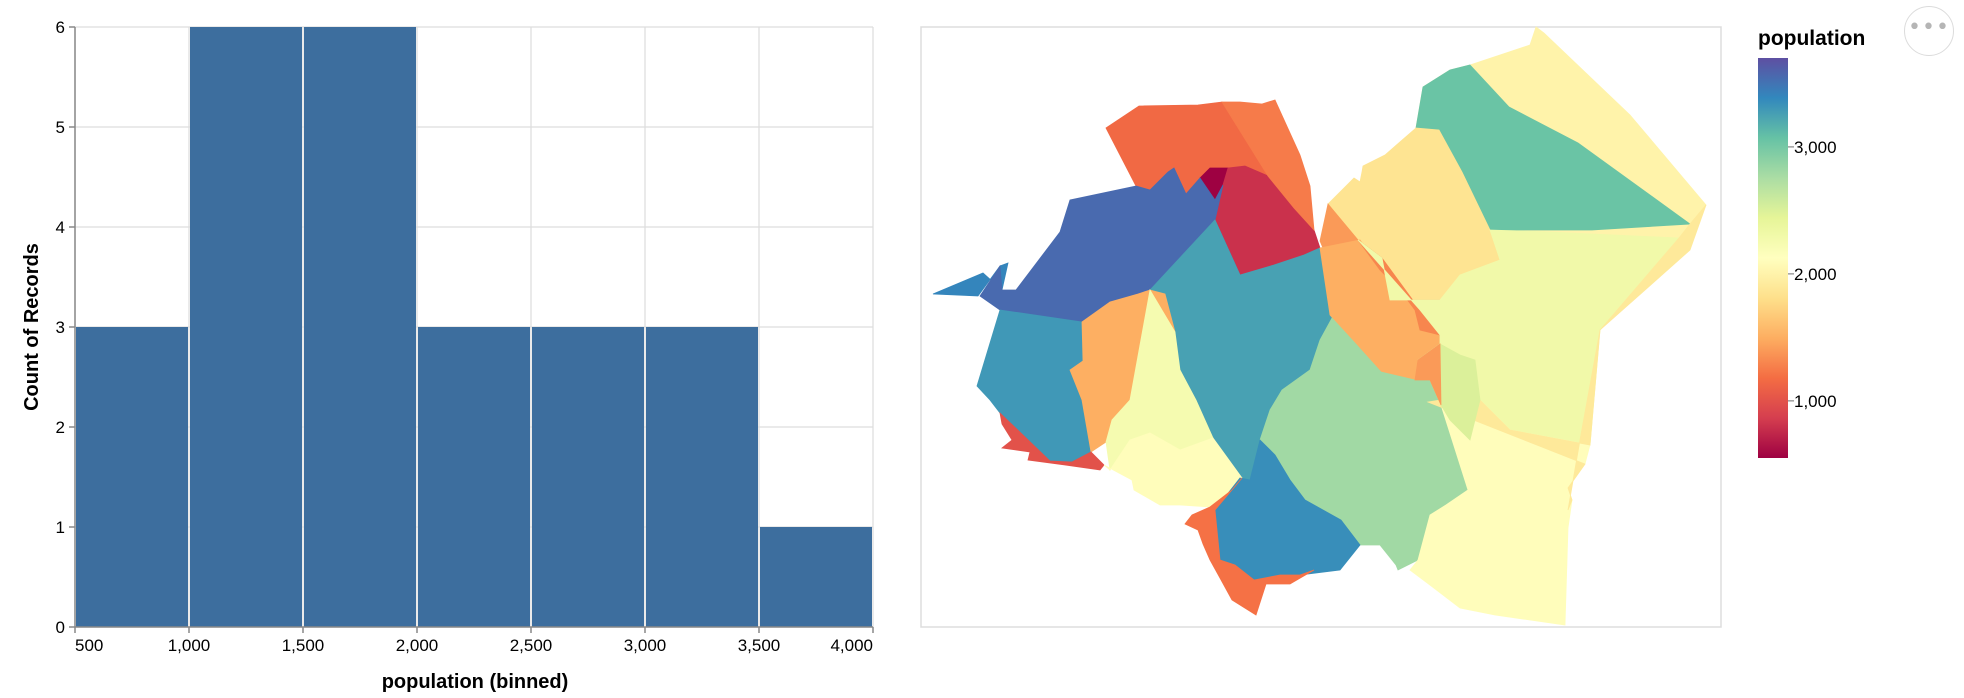 The image size is (1964, 698). Describe the element at coordinates (645, 645) in the screenshot. I see `x-tick-label: 3,000` at that location.